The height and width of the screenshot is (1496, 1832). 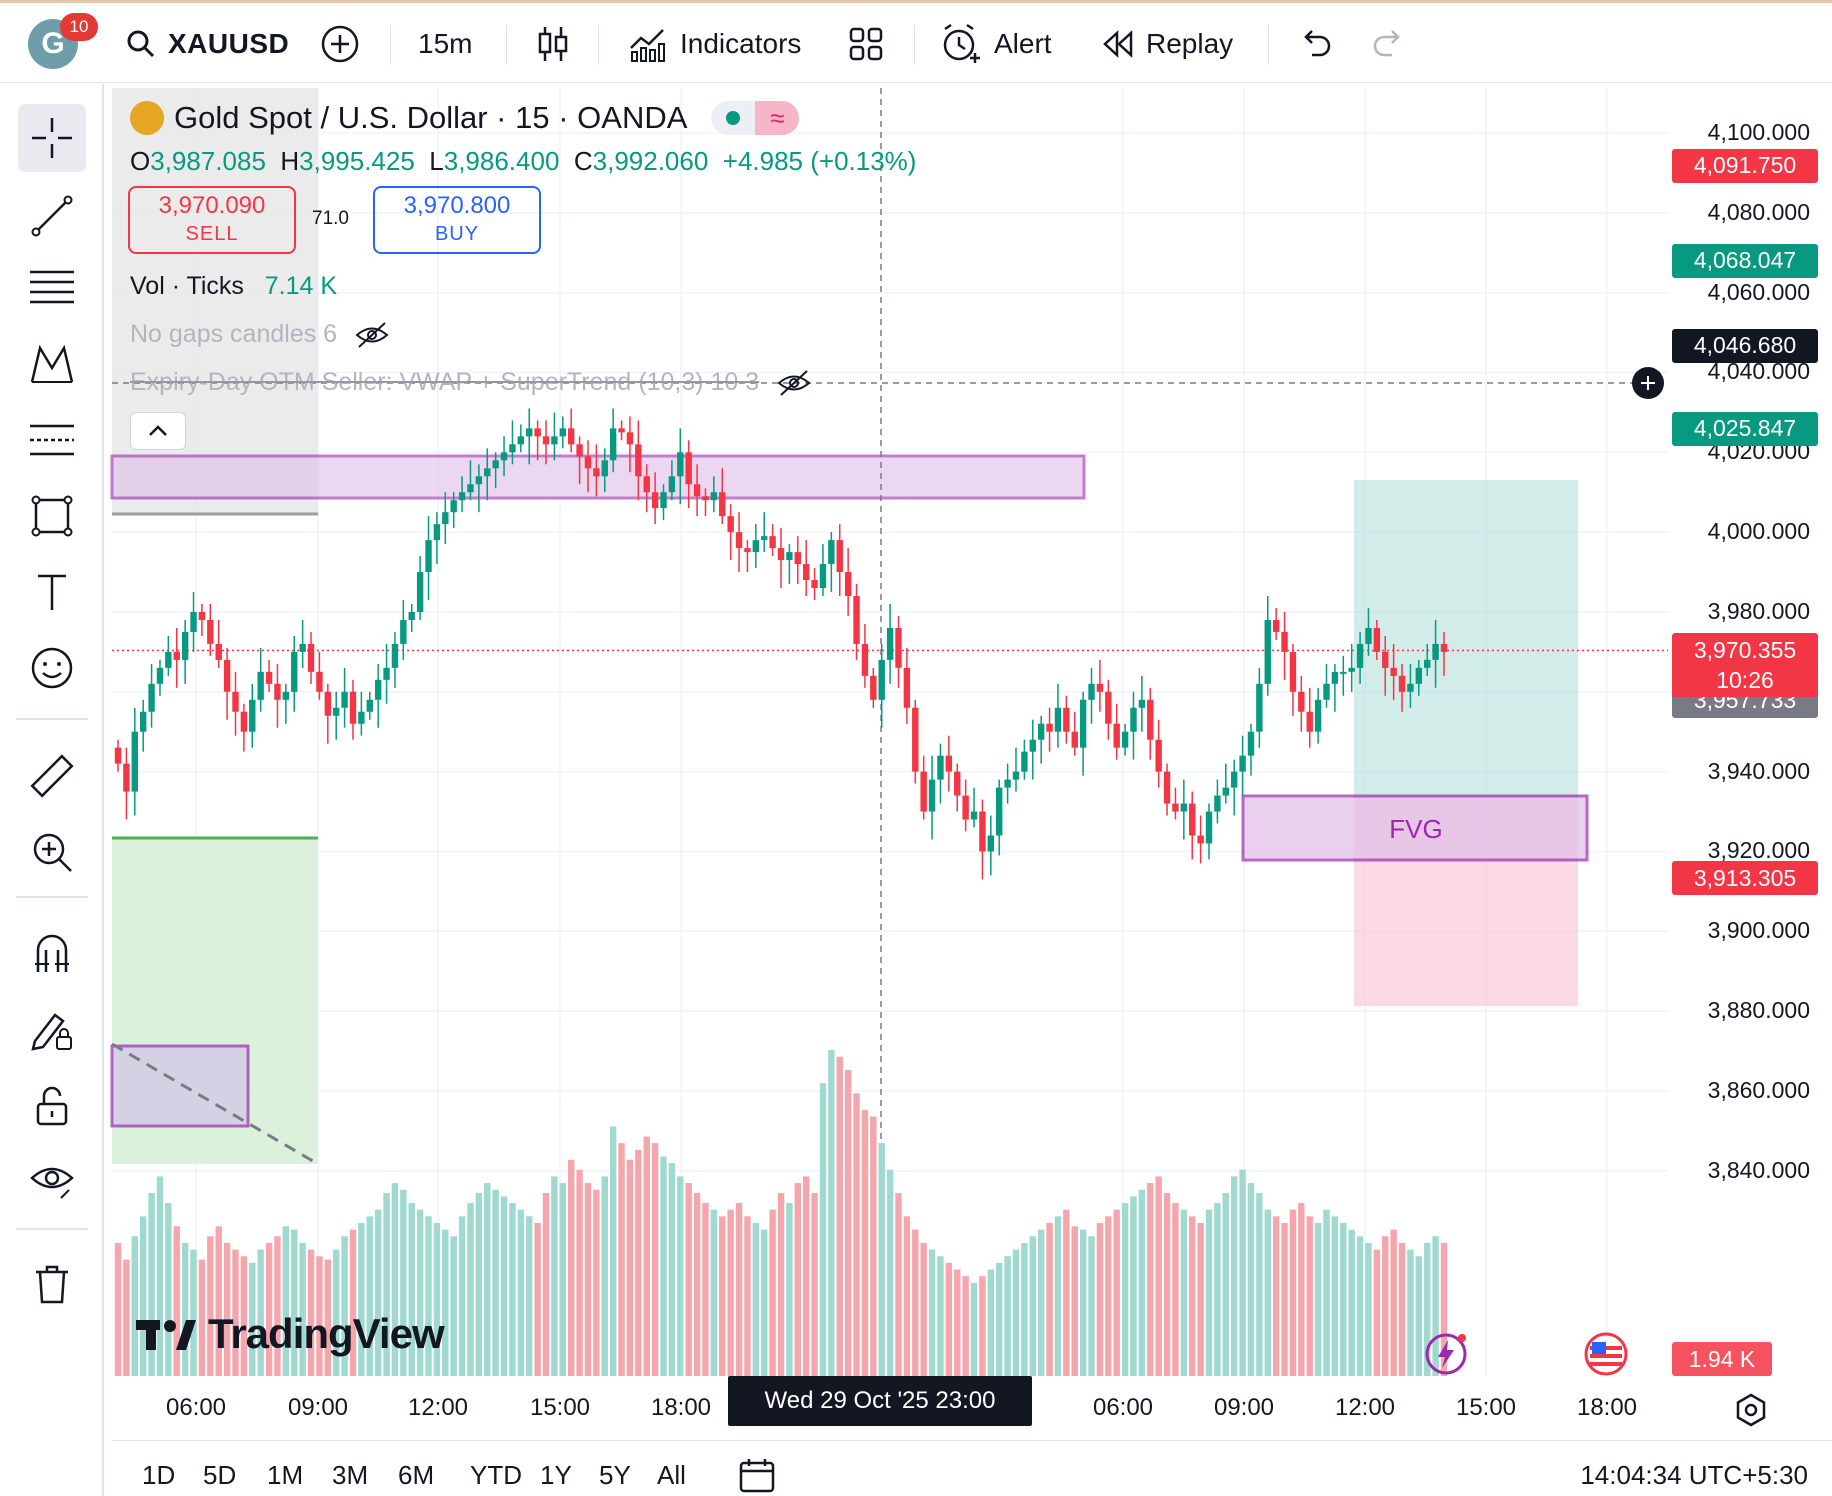 What do you see at coordinates (671, 1475) in the screenshot?
I see `range-button-all: All` at bounding box center [671, 1475].